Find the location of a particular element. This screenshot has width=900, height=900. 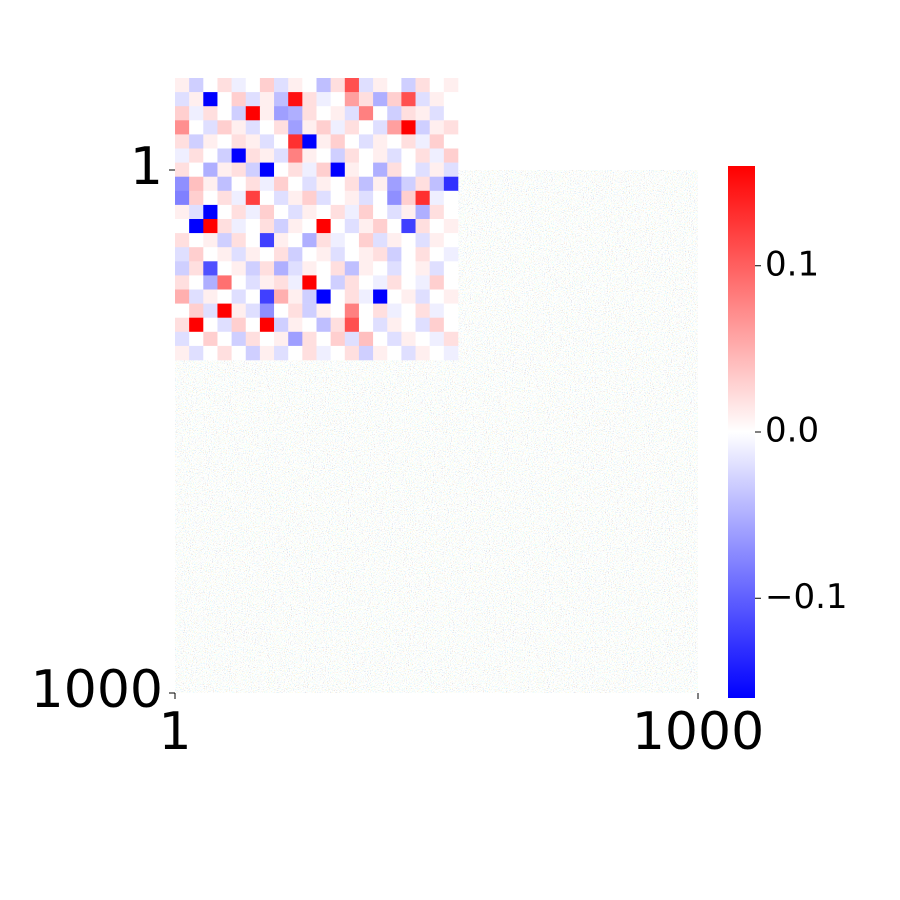

inset is located at coordinates (317, 219).